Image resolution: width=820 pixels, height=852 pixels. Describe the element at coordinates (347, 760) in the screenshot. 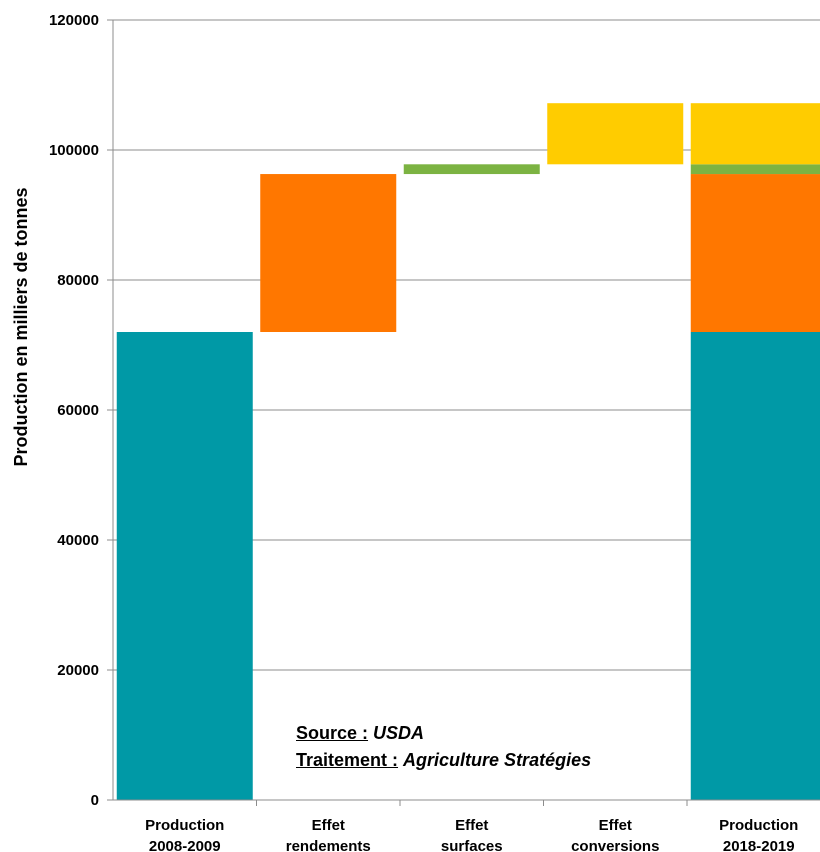

I see `treatment-label: Traitement :` at that location.